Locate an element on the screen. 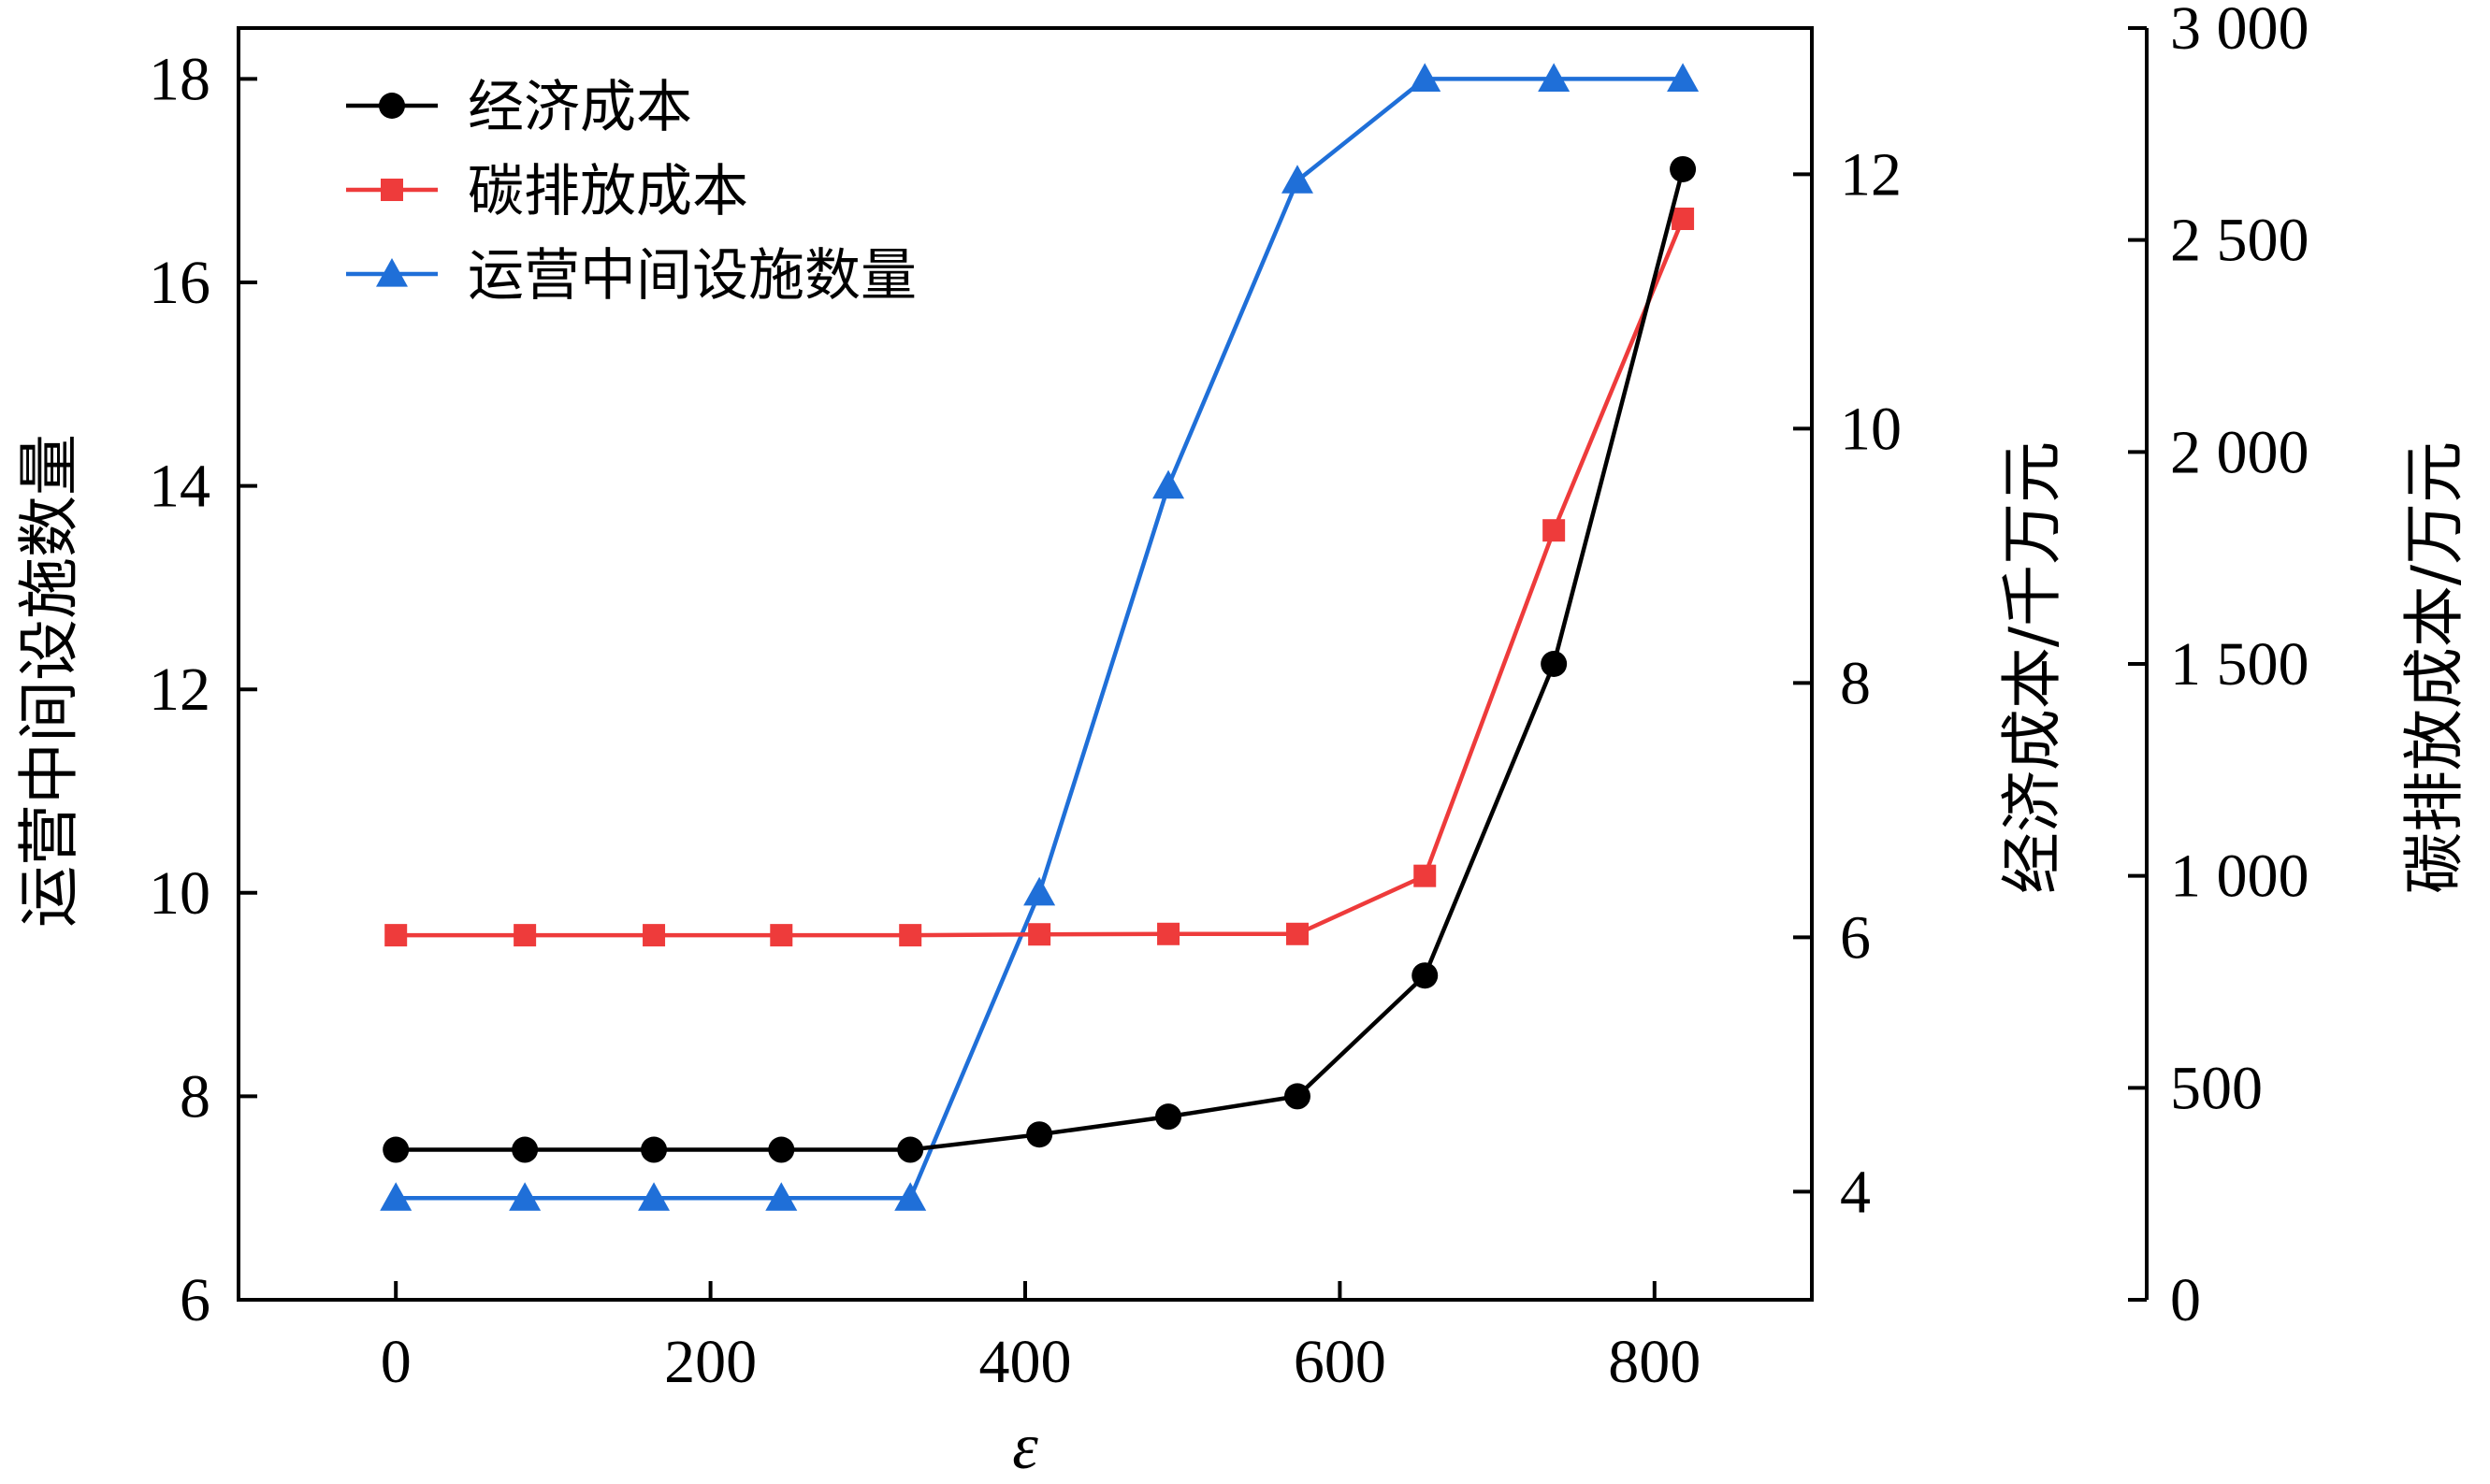 The image size is (2490, 1484). left-axis-title: 运营中间设施数量 is located at coordinates (49, 681).